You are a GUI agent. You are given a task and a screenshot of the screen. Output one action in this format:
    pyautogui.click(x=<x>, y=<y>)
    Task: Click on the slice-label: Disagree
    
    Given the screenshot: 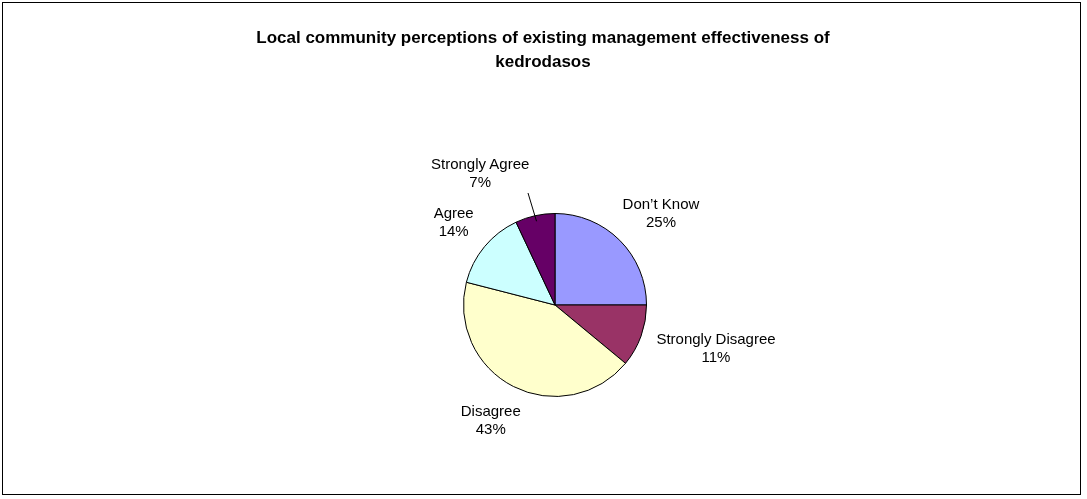 What is the action you would take?
    pyautogui.click(x=490, y=410)
    